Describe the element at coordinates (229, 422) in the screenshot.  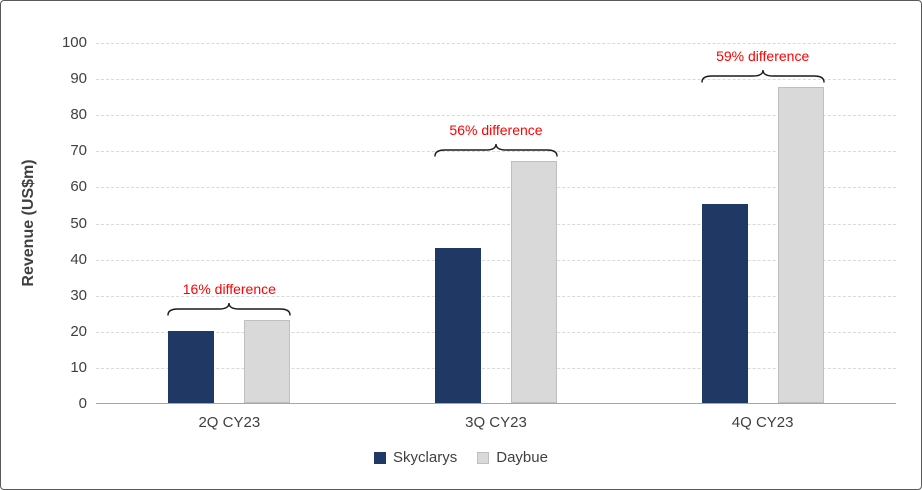
I see `x-axis-label: 2Q CY23` at that location.